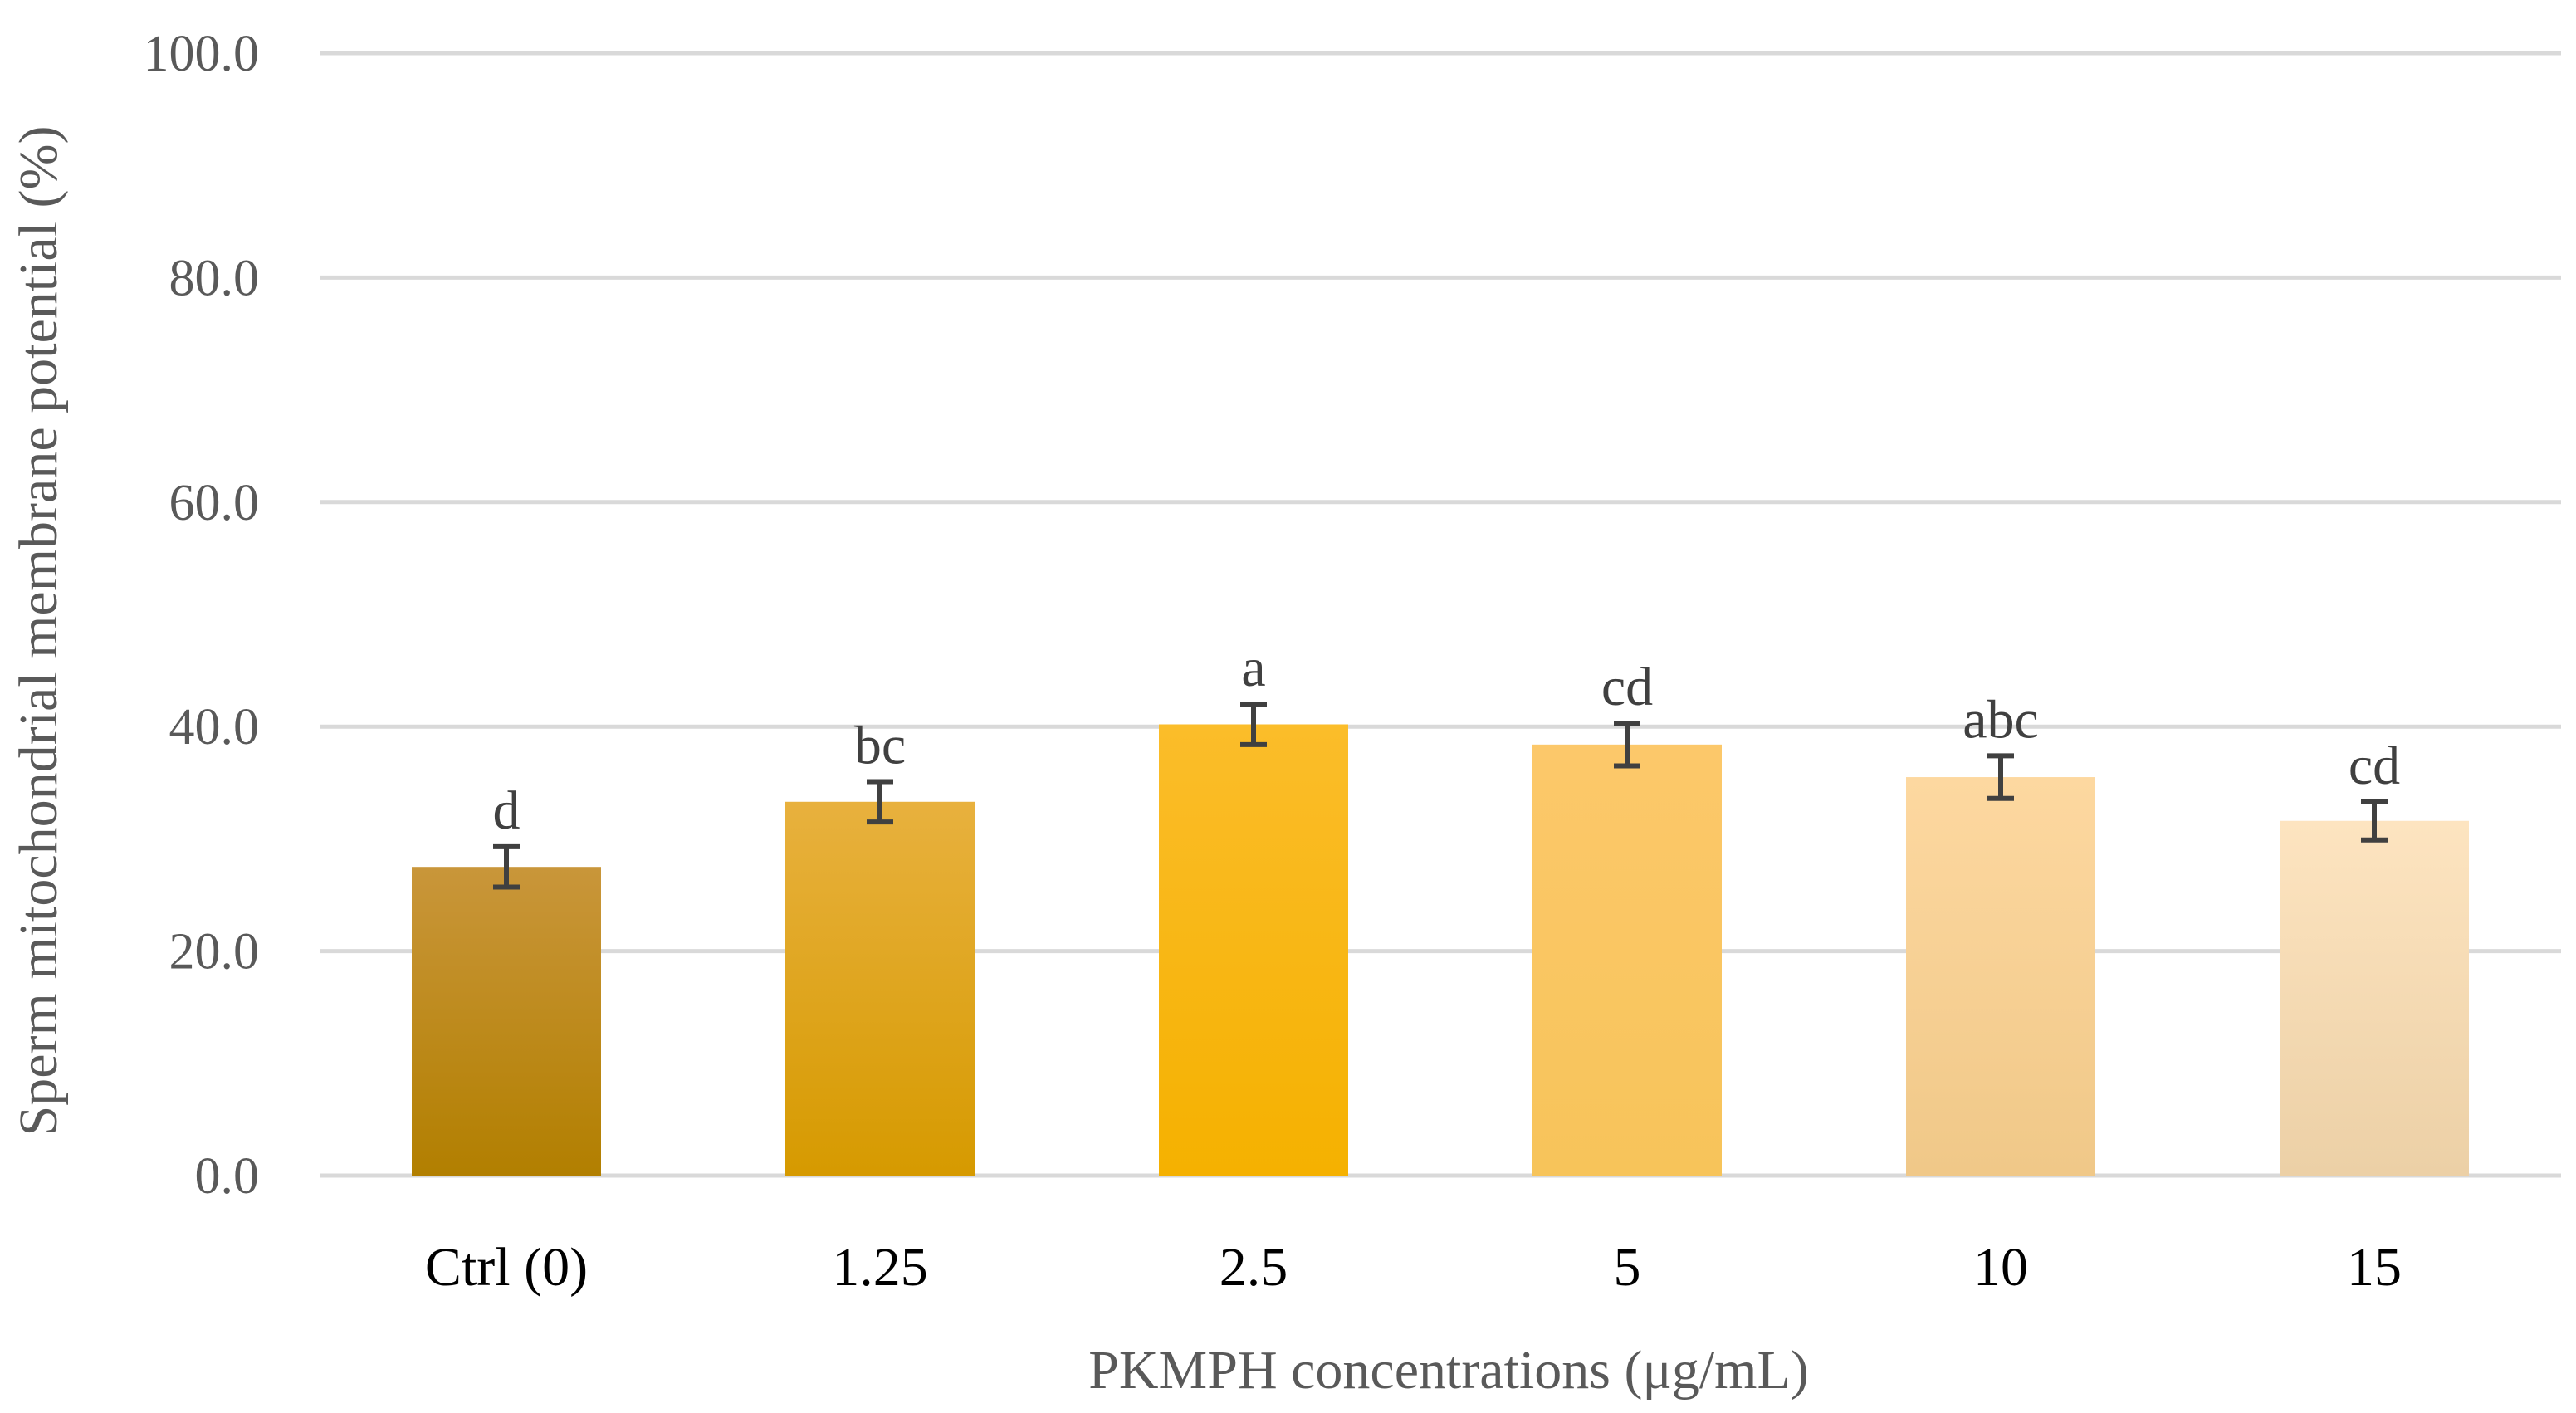  Describe the element at coordinates (202, 615) in the screenshot. I see `y-axis-ticks: 0.0 20.0 40.0 60.0 80.0 100.0` at that location.